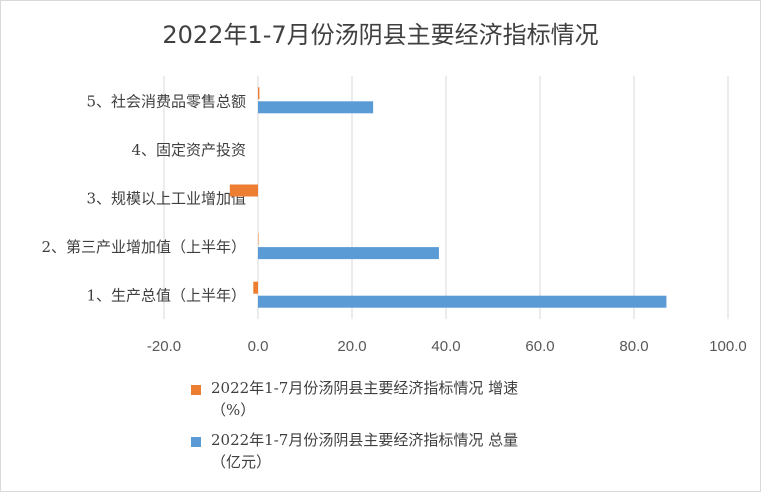  What do you see at coordinates (401, 399) in the screenshot?
I see `legend-label-growth: 2022年1-7月份汤阴县主要经济指标情况 增速 （%）` at bounding box center [401, 399].